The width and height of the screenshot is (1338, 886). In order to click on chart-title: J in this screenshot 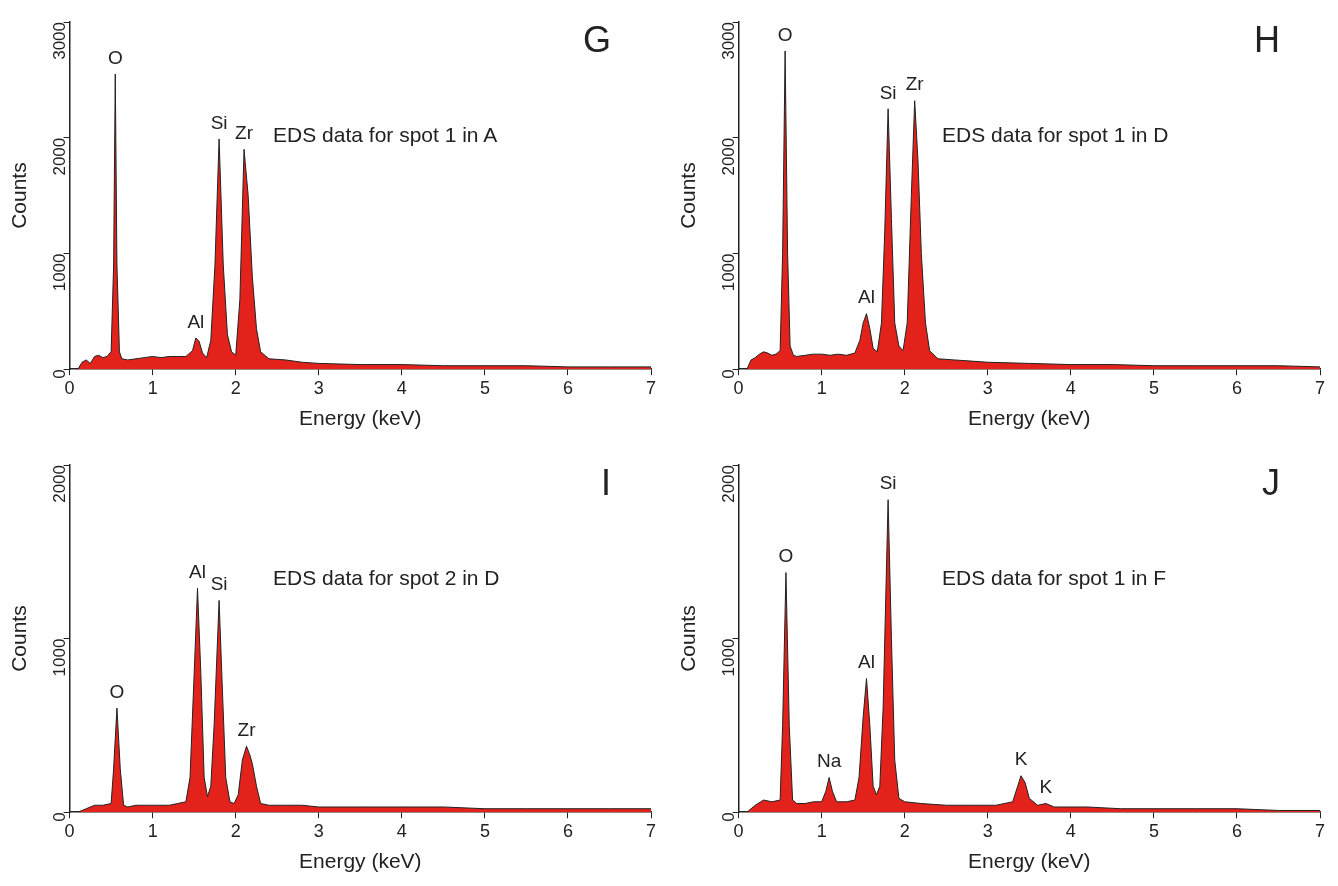, I will do `click(1271, 482)`.